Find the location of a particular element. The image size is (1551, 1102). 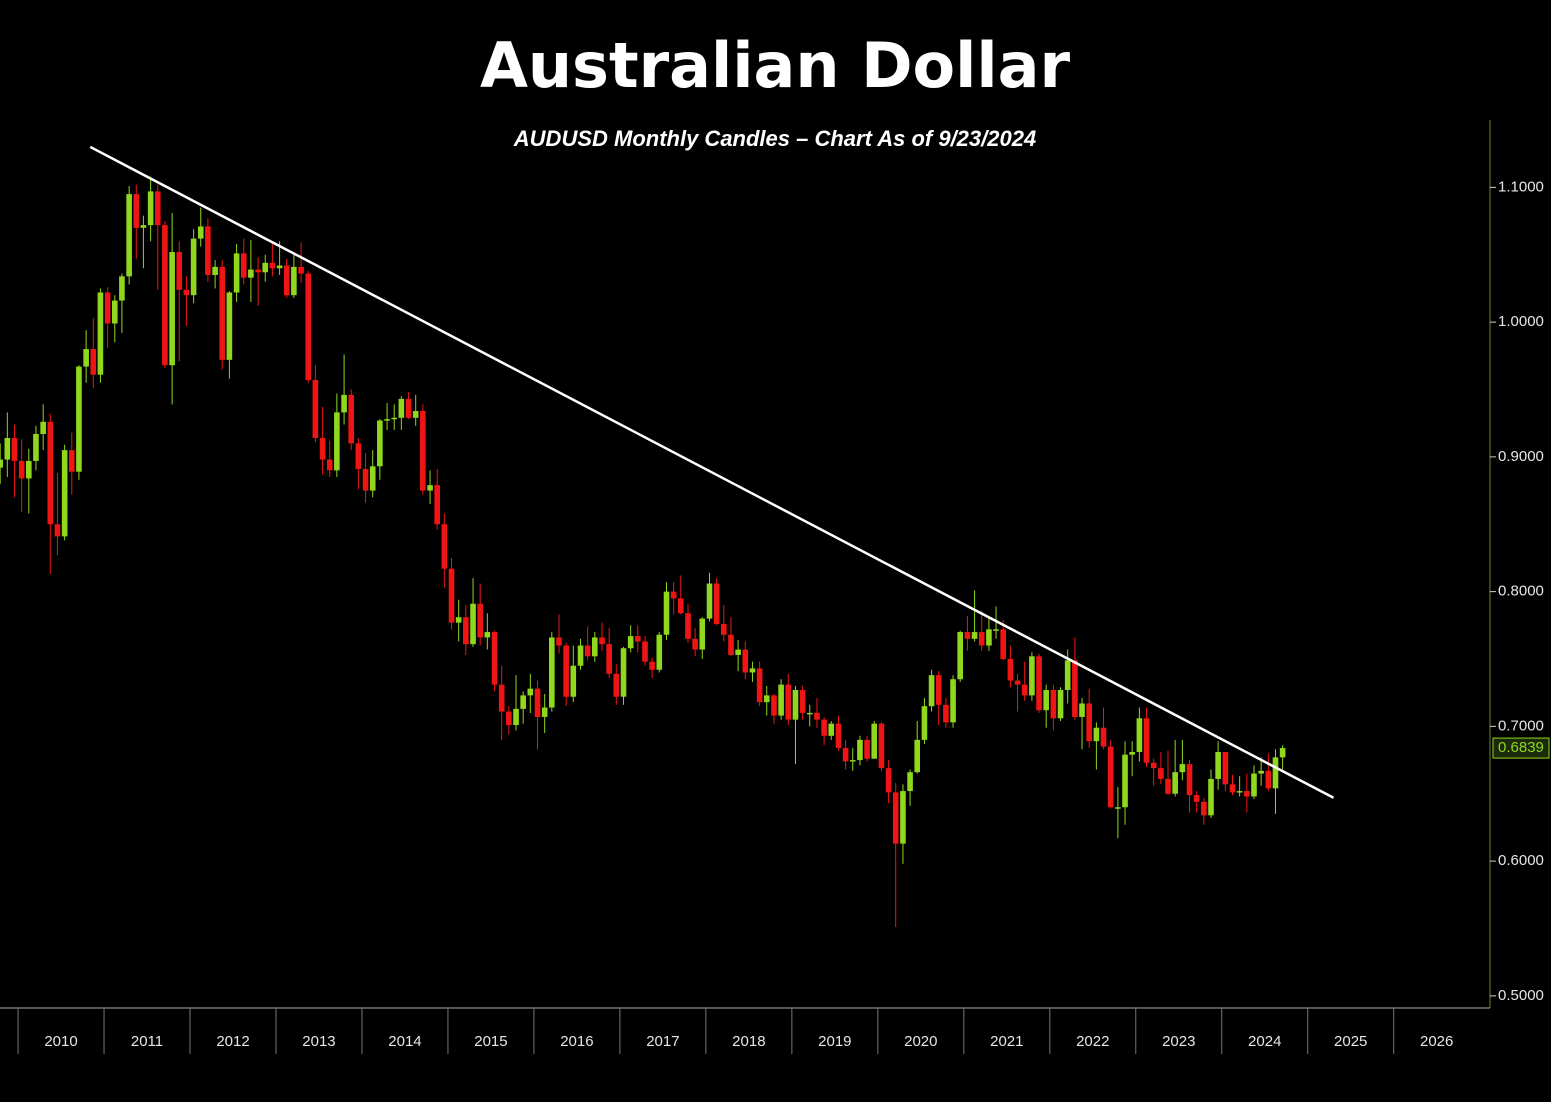

last-price-box is located at coordinates (1521, 748).